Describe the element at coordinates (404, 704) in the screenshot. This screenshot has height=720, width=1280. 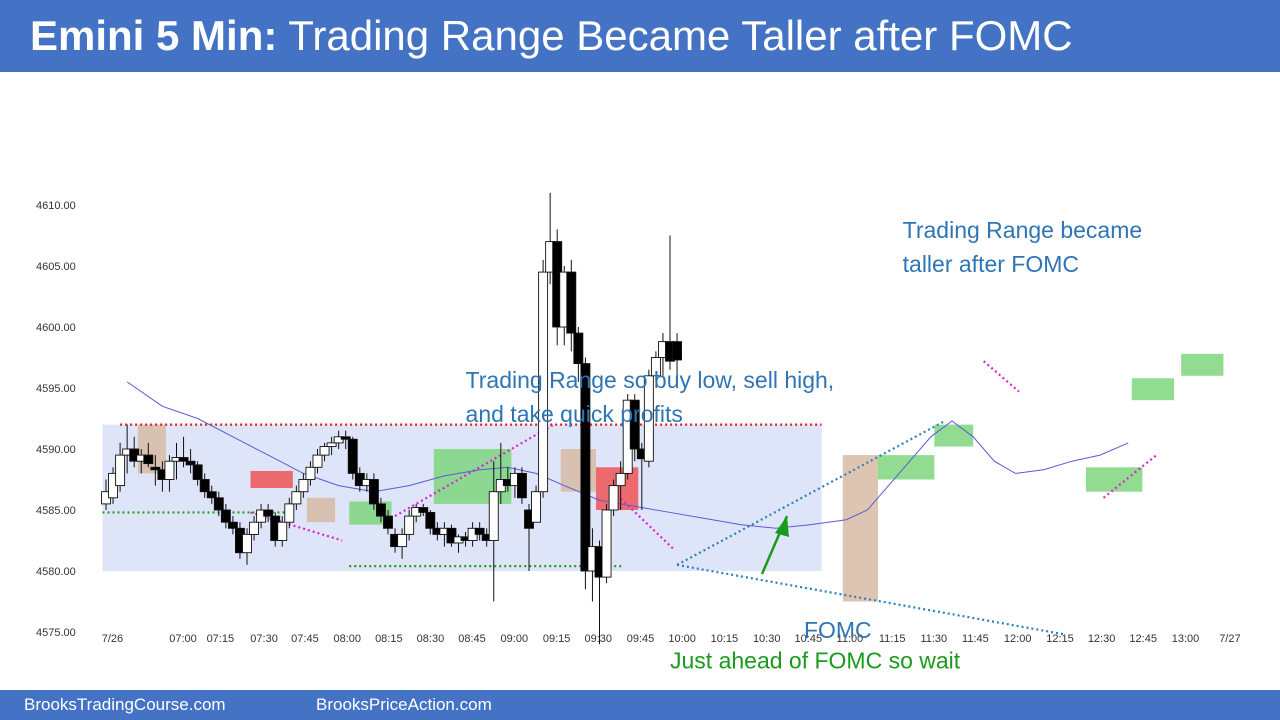
I see `footer-right-link: BrooksPriceAction.com` at that location.